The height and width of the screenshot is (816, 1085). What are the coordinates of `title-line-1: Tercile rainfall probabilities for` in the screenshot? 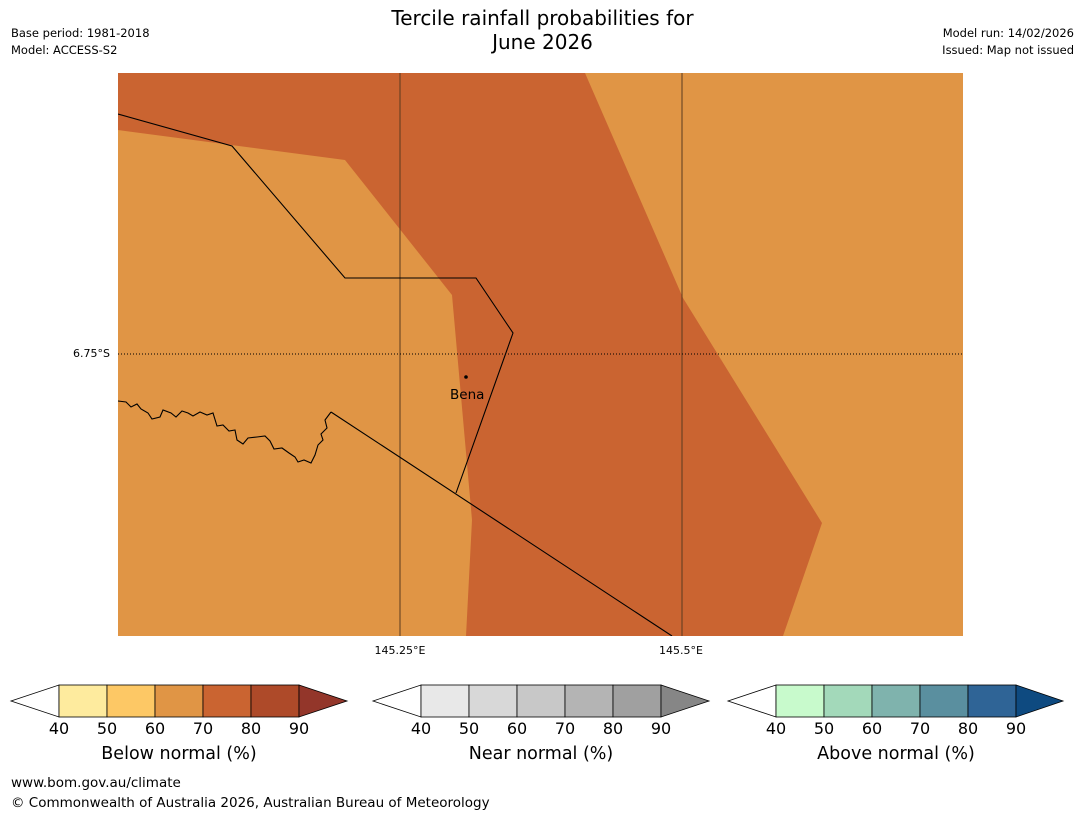 It's located at (542, 18).